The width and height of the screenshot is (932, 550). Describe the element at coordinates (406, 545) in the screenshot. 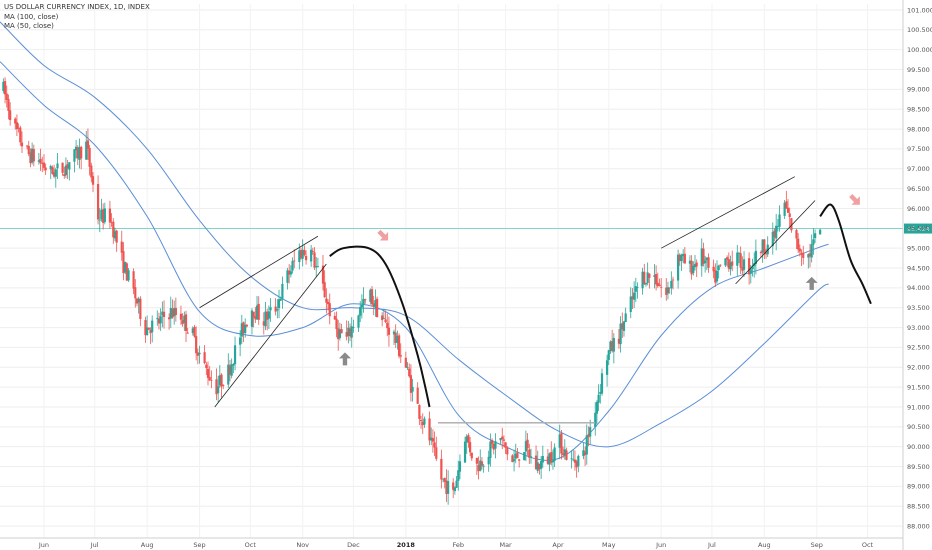

I see `x-tick-label: 2018` at that location.